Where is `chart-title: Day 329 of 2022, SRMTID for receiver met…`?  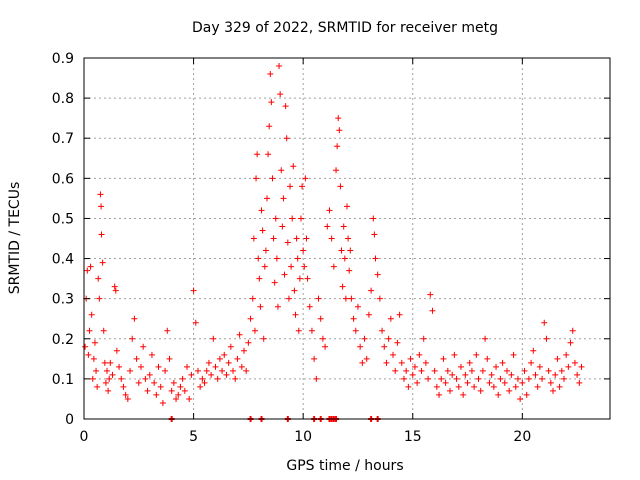 chart-title: Day 329 of 2022, SRMTID for receiver met… is located at coordinates (345, 28).